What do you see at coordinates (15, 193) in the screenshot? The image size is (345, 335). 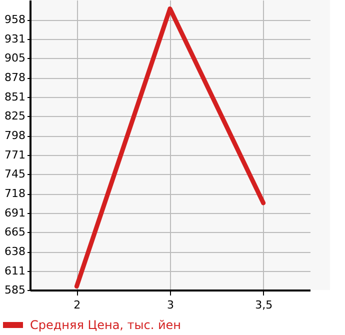 I see `y-tick-label: 718` at bounding box center [15, 193].